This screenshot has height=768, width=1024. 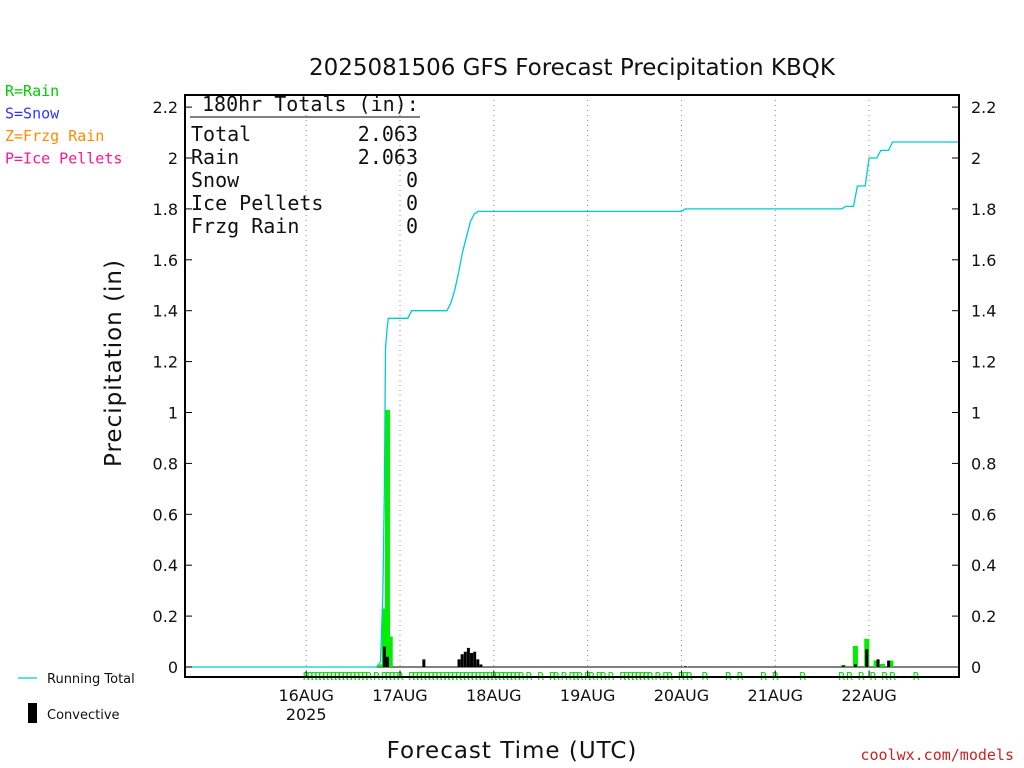 What do you see at coordinates (587, 695) in the screenshot?
I see `x-tick-label: 19AUG` at bounding box center [587, 695].